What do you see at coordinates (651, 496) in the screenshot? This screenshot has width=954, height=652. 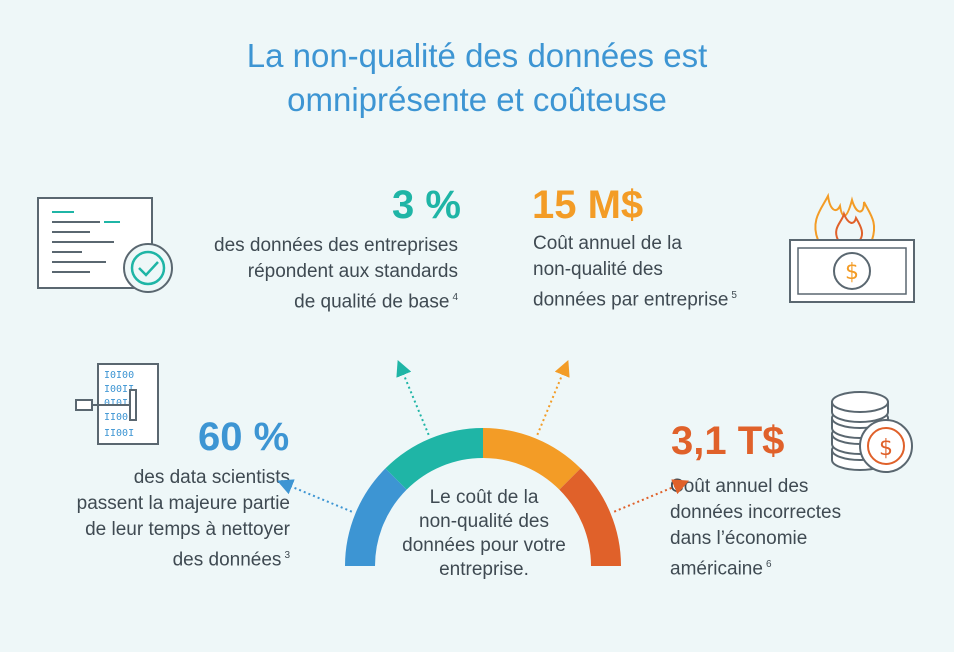 I see `gauge-arrow-red` at bounding box center [651, 496].